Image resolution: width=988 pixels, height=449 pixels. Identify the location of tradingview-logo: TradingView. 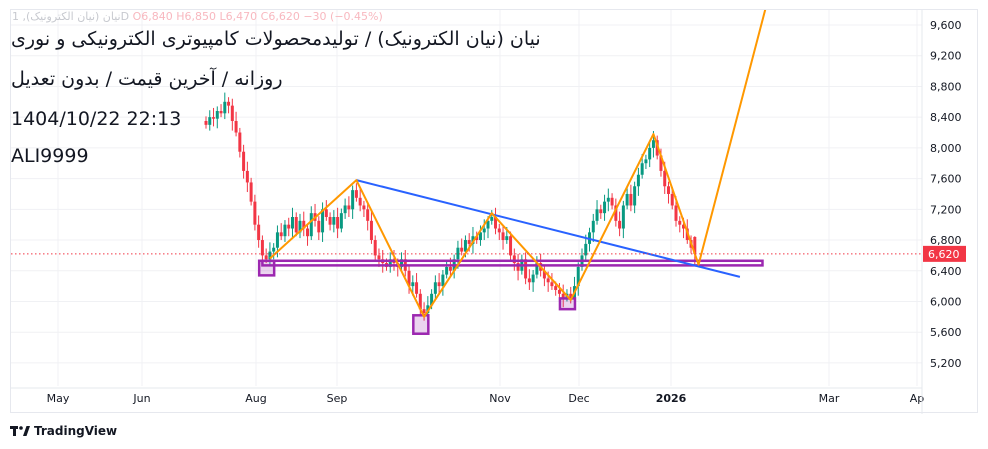
(63, 431).